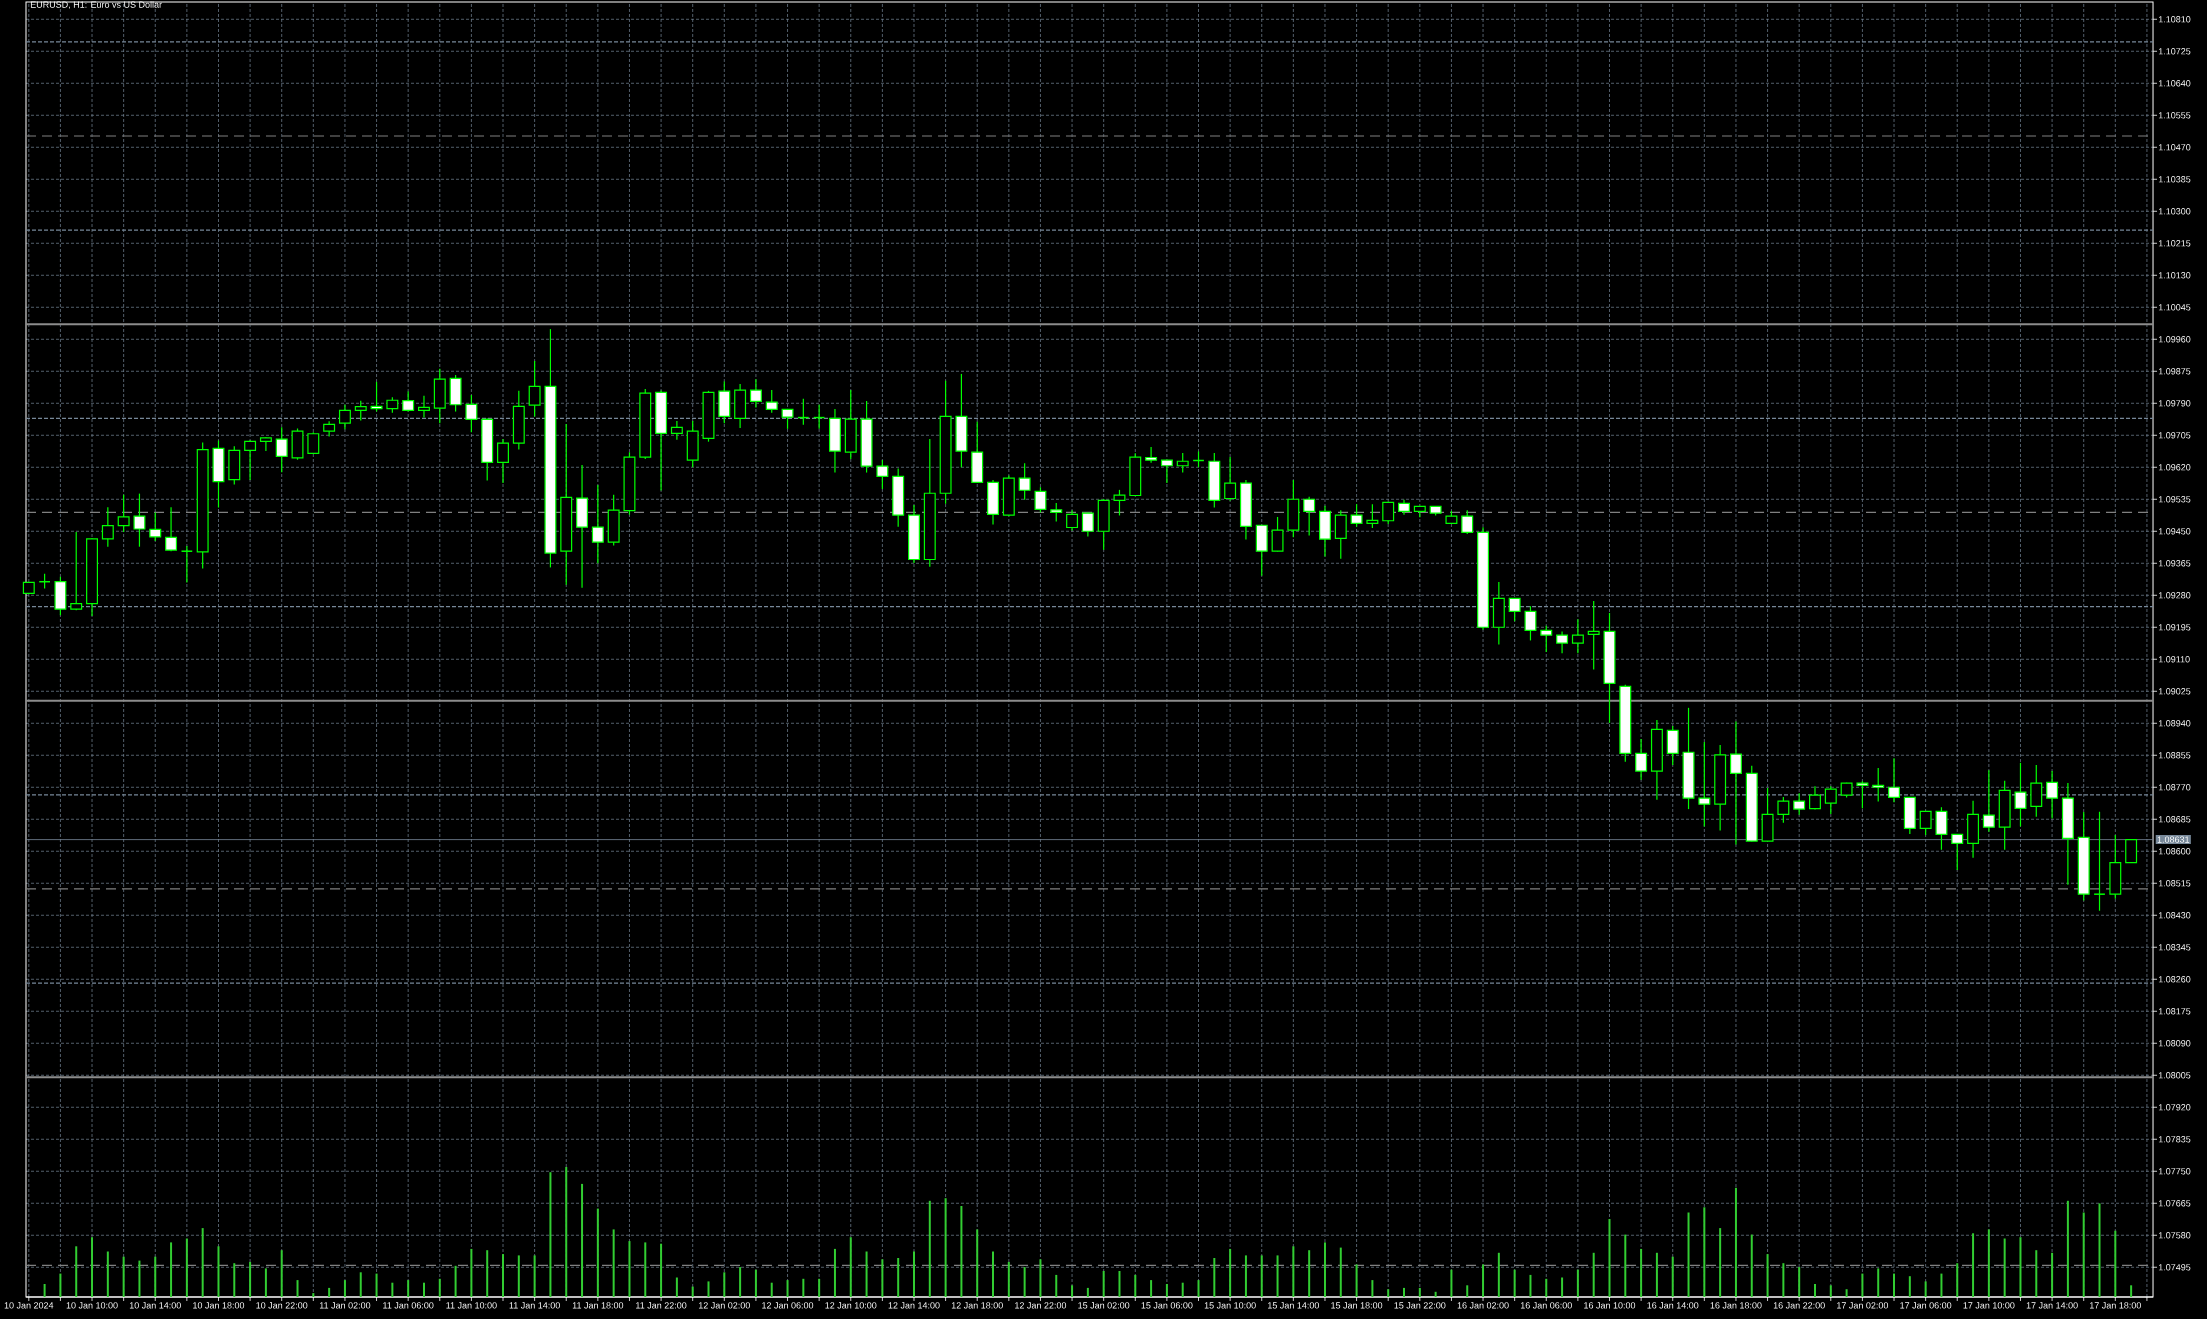  I want to click on y-tick-label: 1.09365, so click(2174, 563).